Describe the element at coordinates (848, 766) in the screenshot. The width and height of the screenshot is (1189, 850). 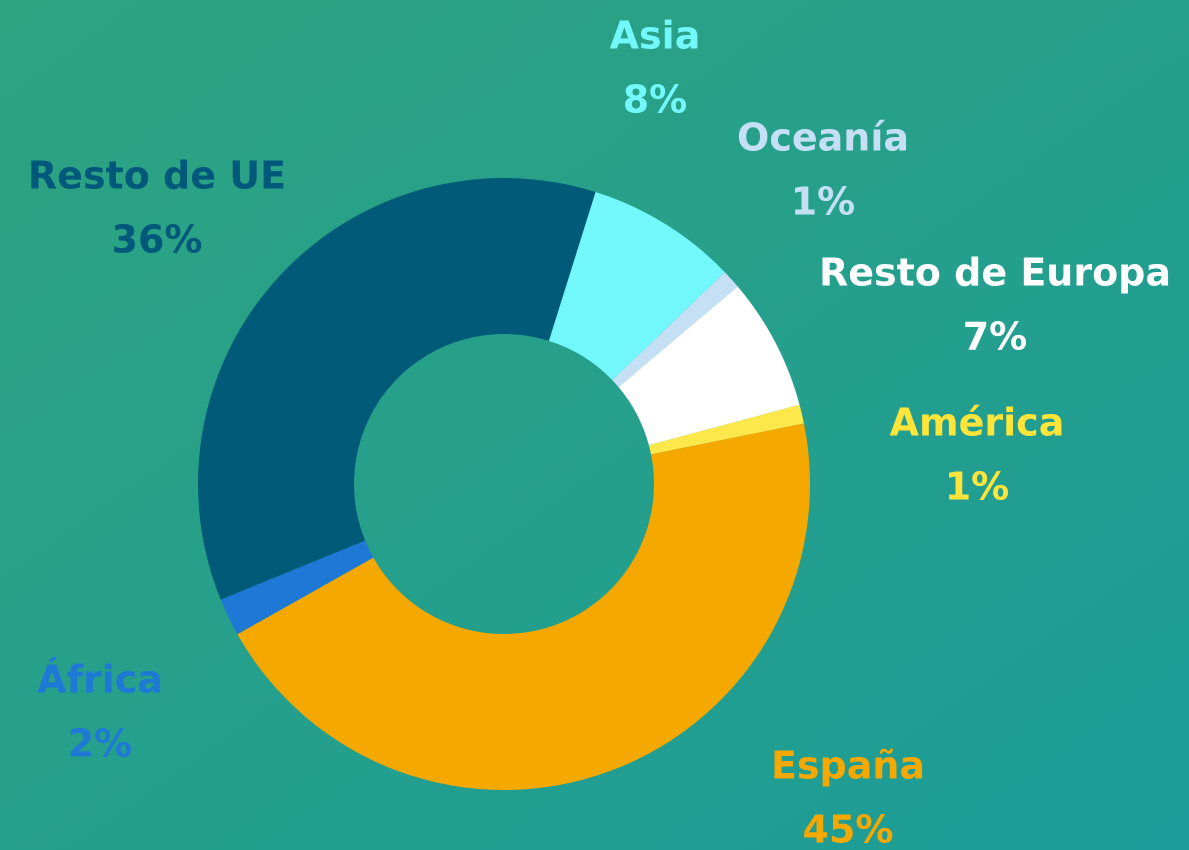
I see `slice-name: España` at that location.